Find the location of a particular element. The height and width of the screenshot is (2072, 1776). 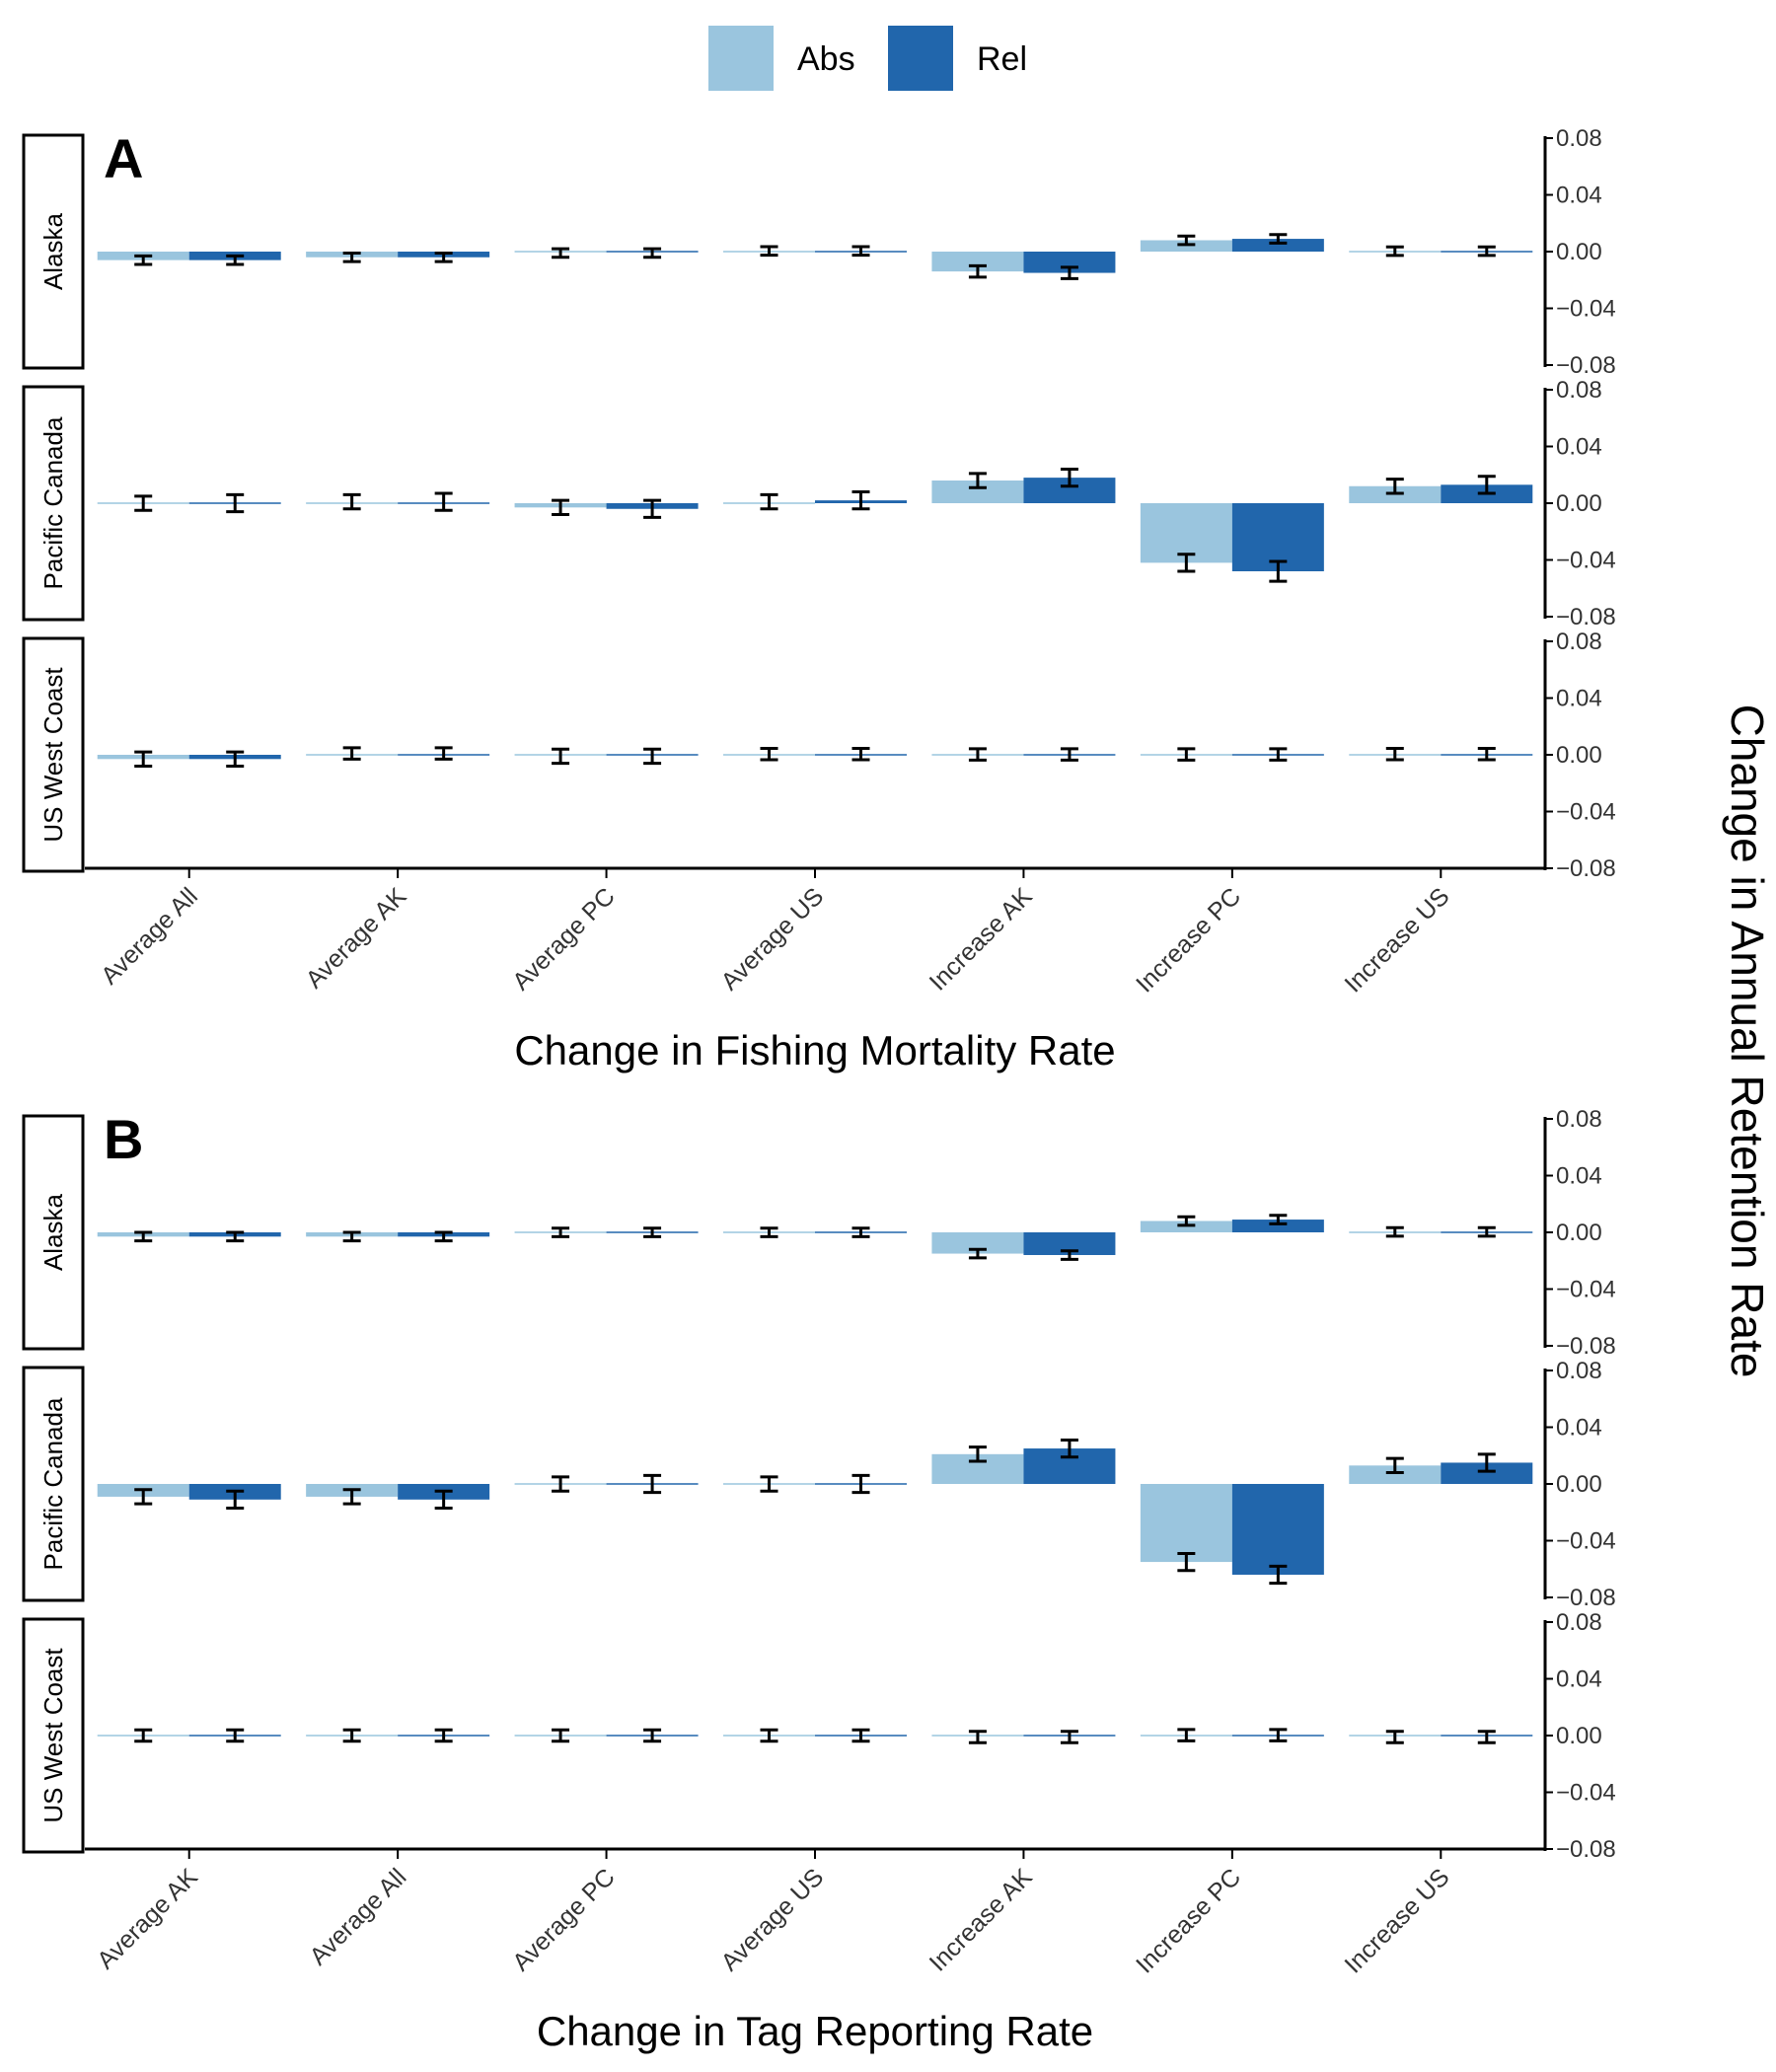

y-axis-title: Change in Annual Retention Rate is located at coordinates (1748, 1041).